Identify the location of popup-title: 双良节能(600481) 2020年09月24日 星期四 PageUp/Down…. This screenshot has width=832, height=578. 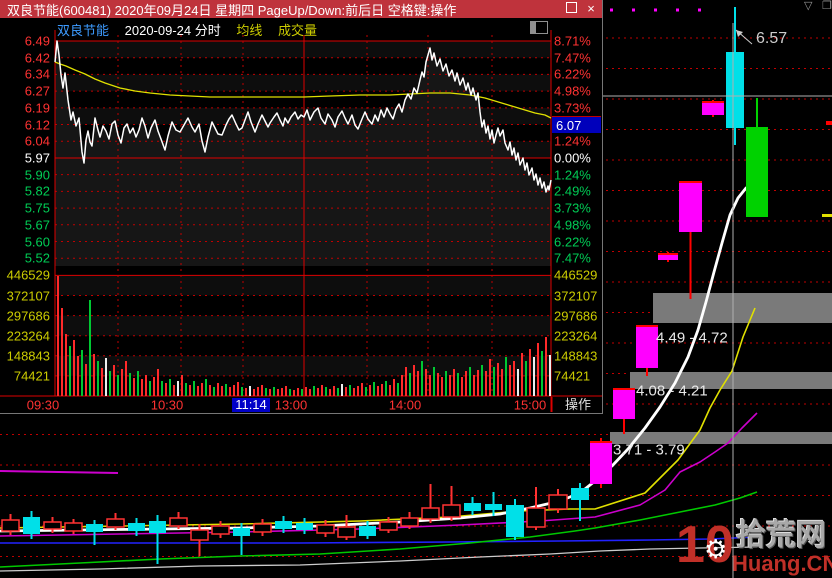
(232, 10).